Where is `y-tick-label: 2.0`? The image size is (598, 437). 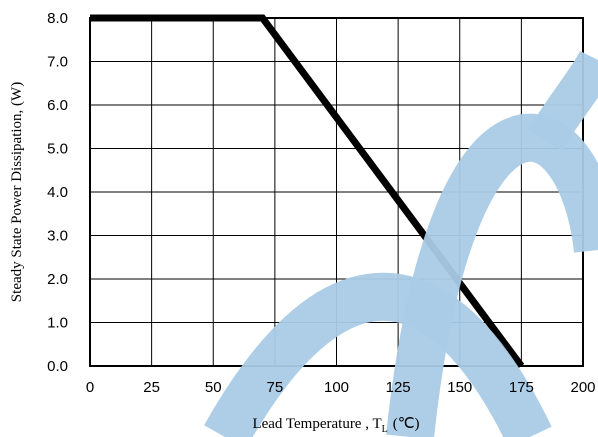 y-tick-label: 2.0 is located at coordinates (57, 279).